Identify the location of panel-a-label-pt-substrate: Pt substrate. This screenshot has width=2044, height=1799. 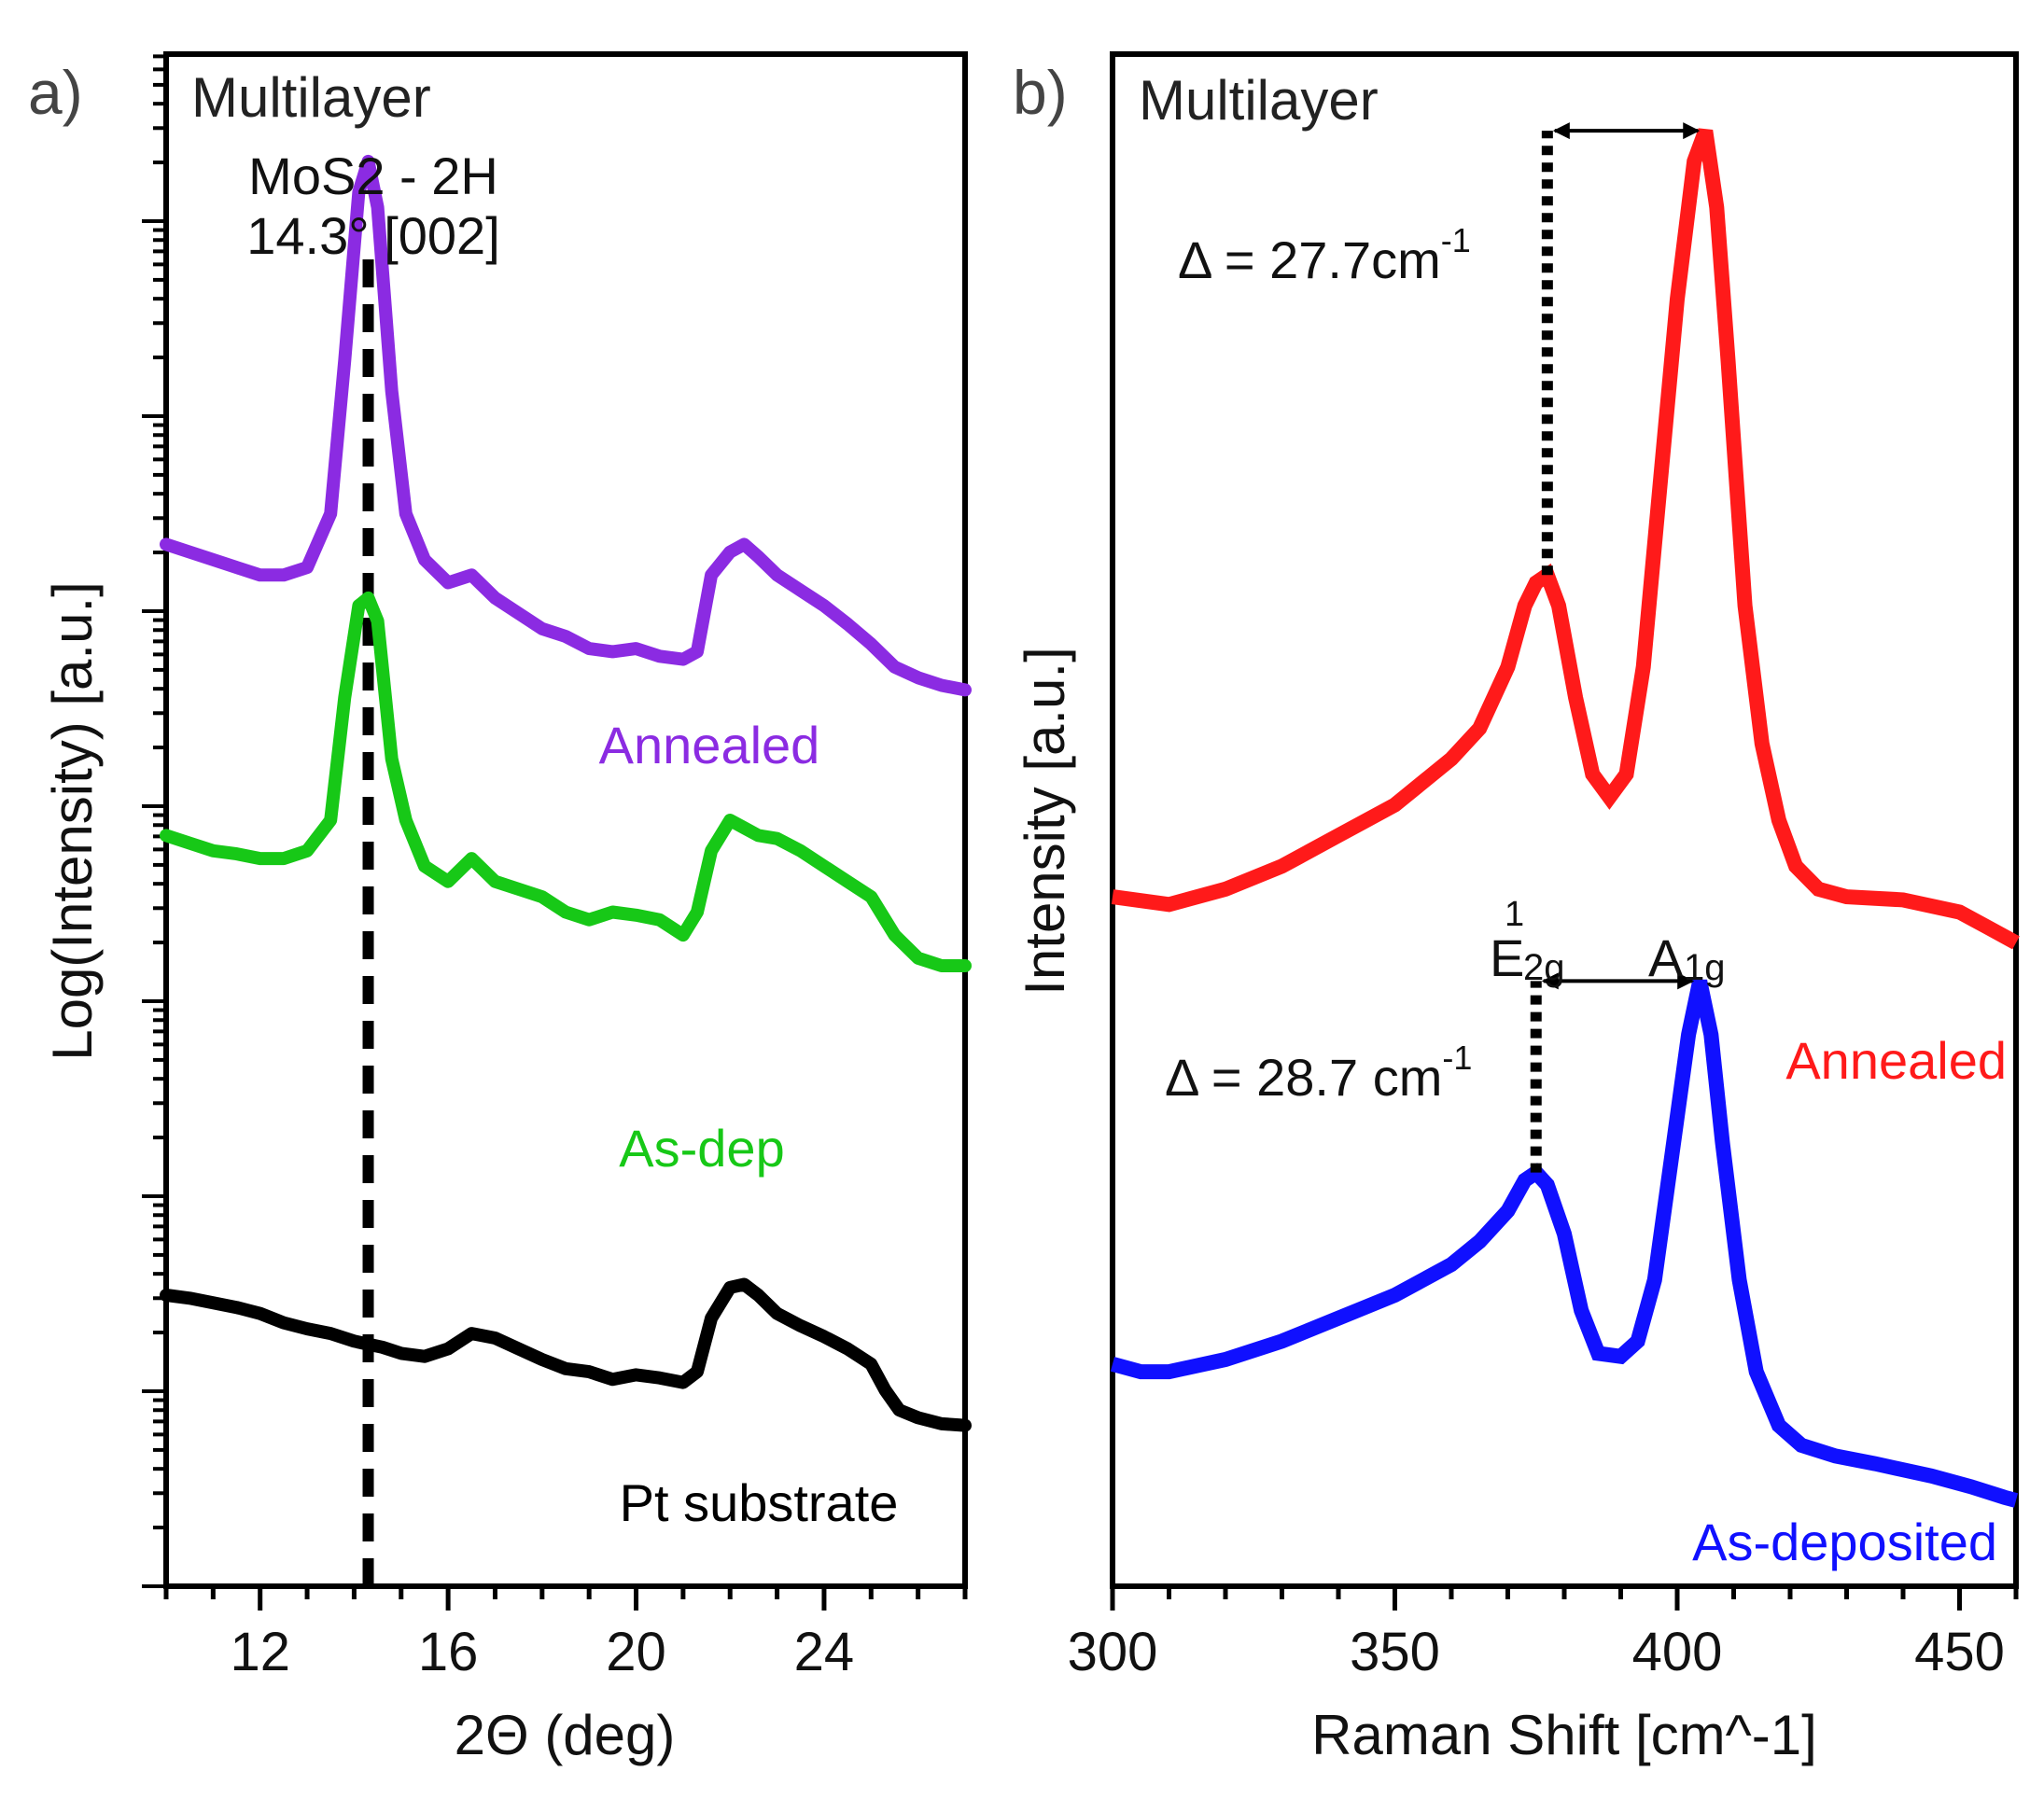
(759, 1502).